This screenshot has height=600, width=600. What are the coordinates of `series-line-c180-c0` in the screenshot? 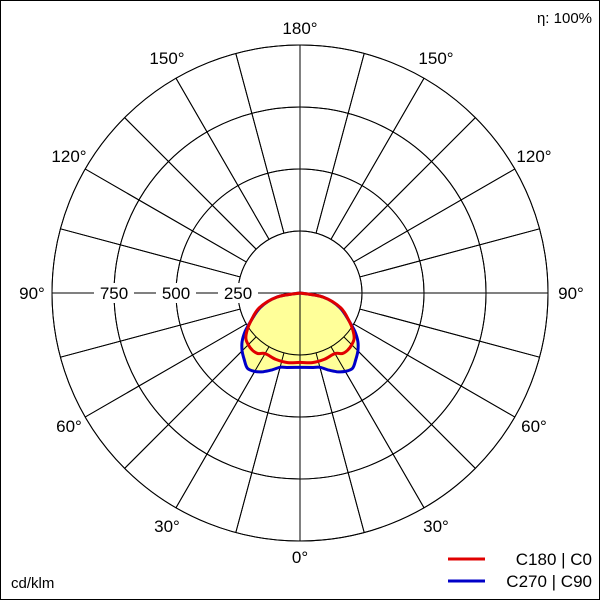 It's located at (300, 328).